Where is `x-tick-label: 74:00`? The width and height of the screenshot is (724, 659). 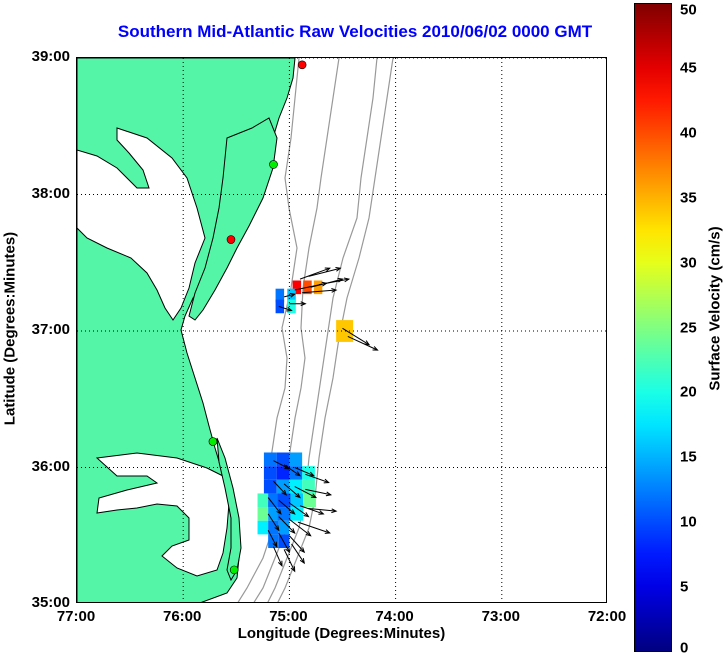 x-tick-label: 74:00 is located at coordinates (394, 616).